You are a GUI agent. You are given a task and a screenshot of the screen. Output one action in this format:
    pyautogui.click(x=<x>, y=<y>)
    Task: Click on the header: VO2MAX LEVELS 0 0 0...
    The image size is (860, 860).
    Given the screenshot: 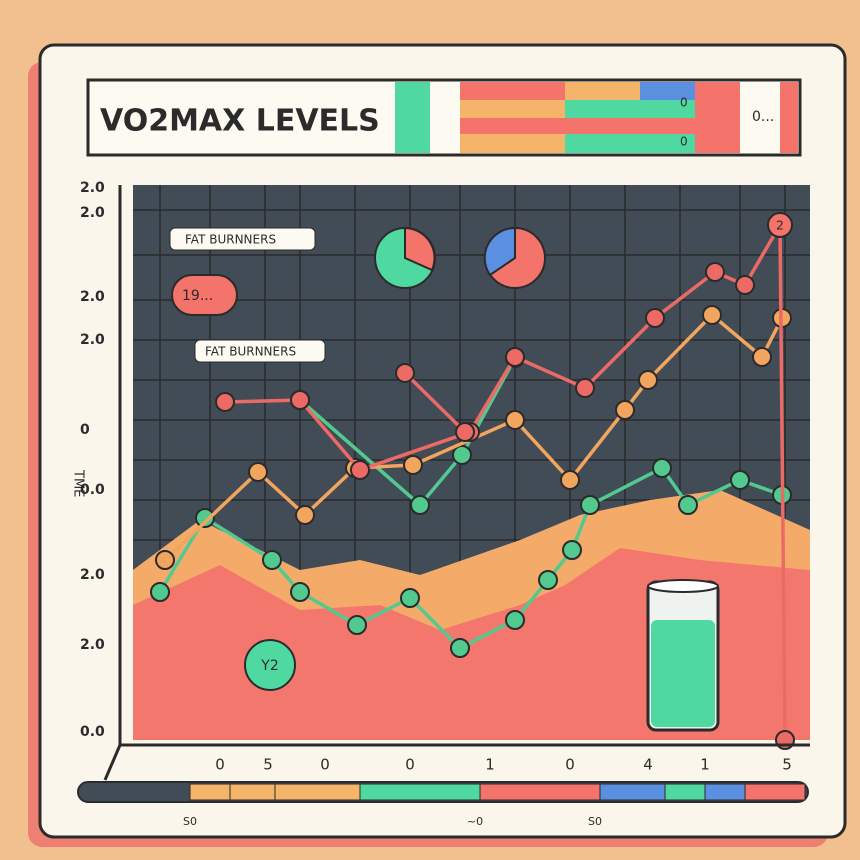 What is the action you would take?
    pyautogui.click(x=444, y=117)
    